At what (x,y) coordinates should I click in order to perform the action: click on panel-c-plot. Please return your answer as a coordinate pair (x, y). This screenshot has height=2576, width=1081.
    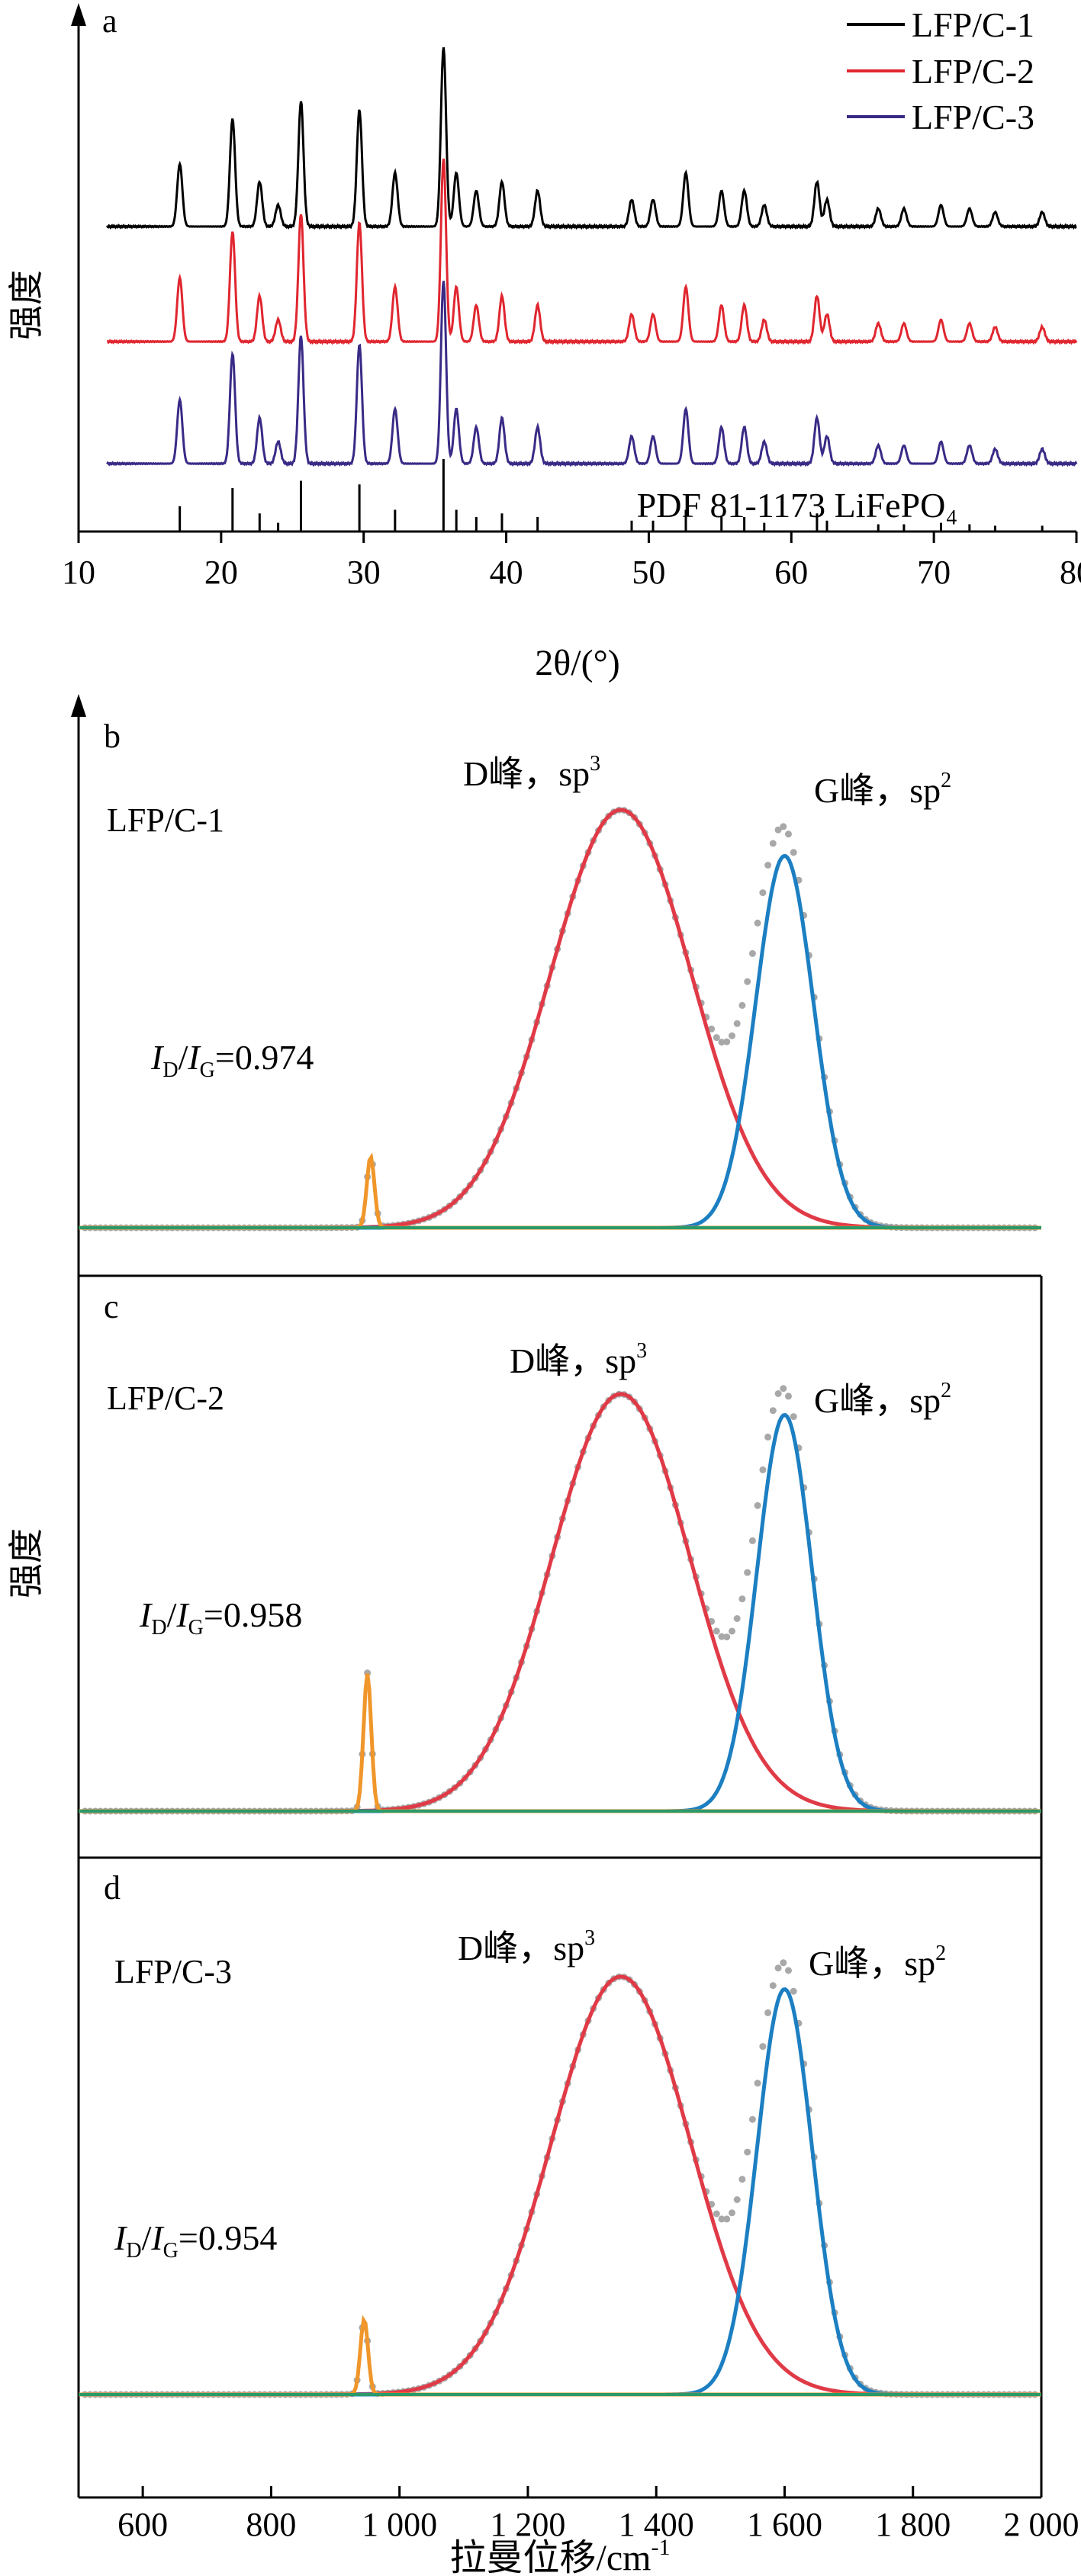
    Looking at the image, I should click on (560, 1600).